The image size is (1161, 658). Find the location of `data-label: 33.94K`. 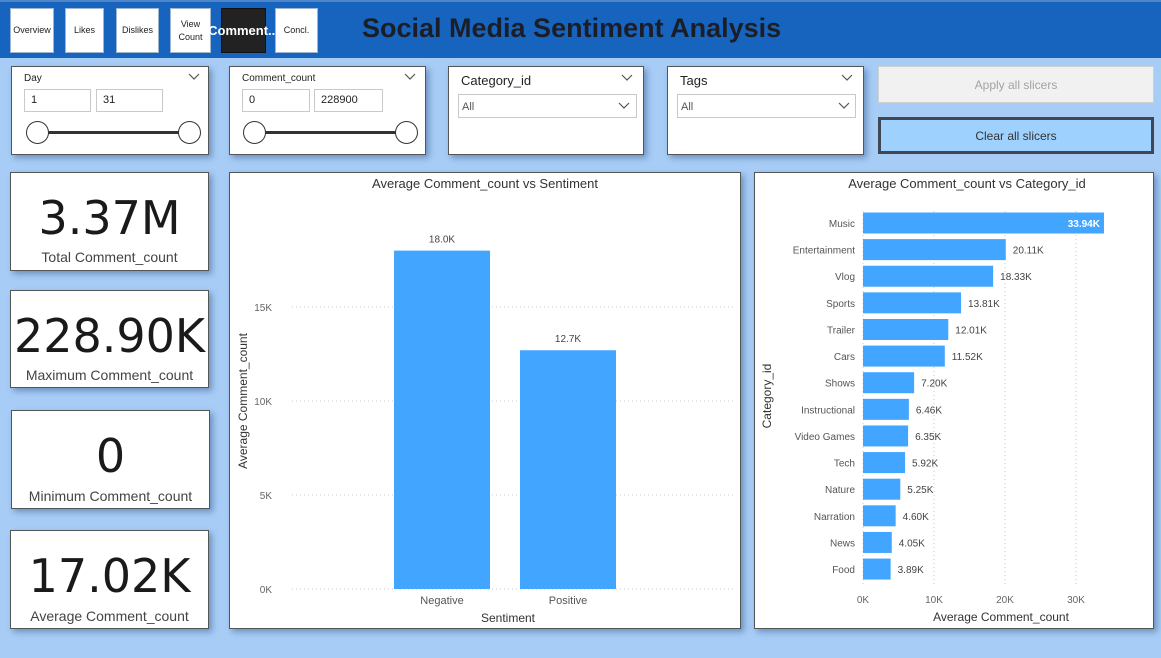

data-label: 33.94K is located at coordinates (1084, 224).